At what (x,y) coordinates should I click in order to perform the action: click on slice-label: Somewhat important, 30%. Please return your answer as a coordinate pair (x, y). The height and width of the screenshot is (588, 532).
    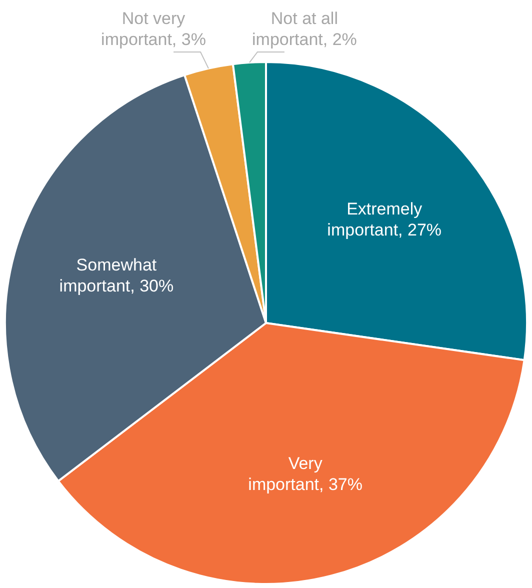
    Looking at the image, I should click on (116, 276).